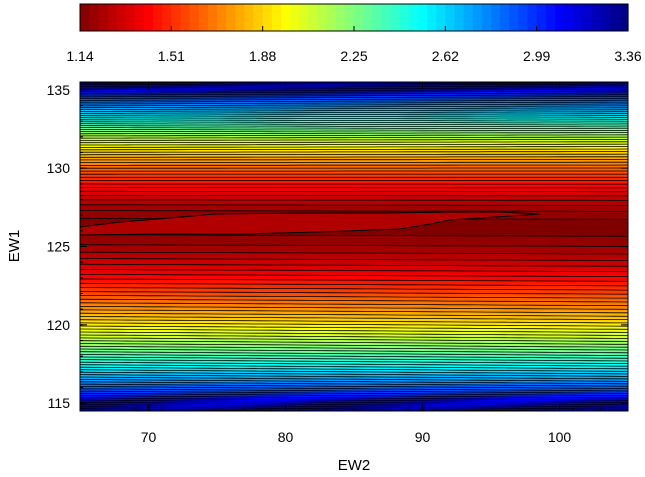 The height and width of the screenshot is (477, 645). What do you see at coordinates (59, 403) in the screenshot?
I see `y-tick-label: 115` at bounding box center [59, 403].